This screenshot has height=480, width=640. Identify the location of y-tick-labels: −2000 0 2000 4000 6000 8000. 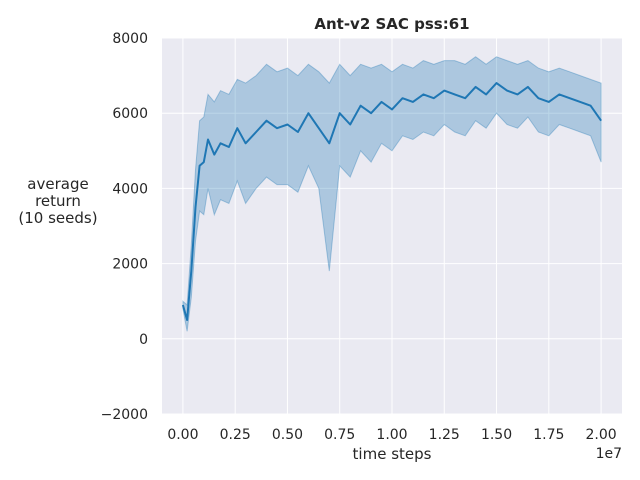
(124, 227).